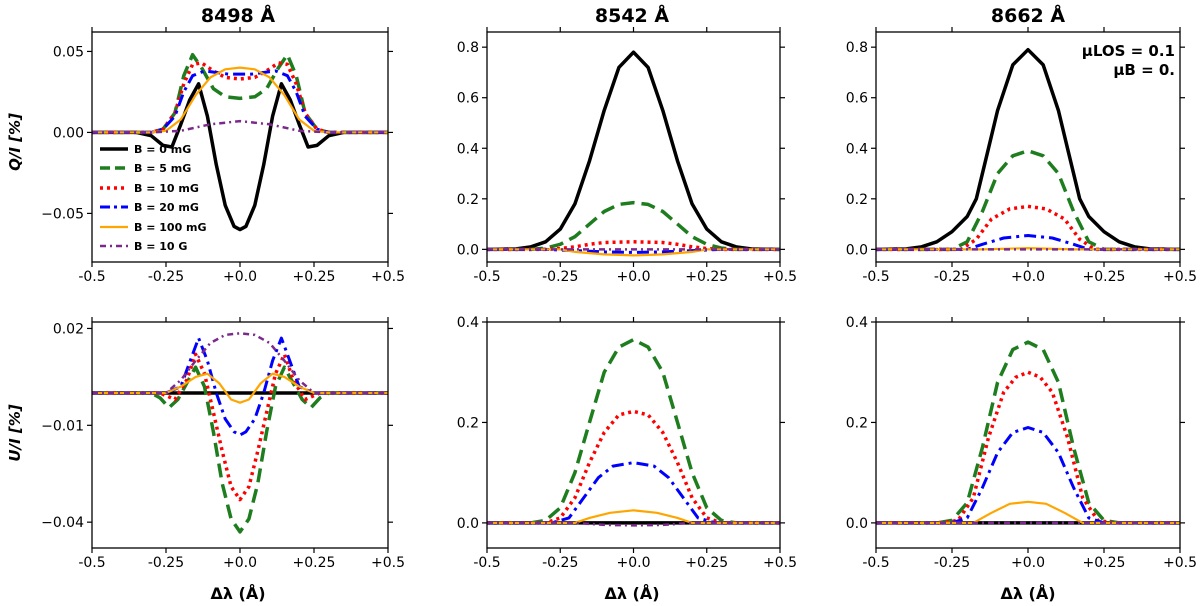  What do you see at coordinates (631, 593) in the screenshot?
I see `xlabel-col1: Δλ (Å)` at bounding box center [631, 593].